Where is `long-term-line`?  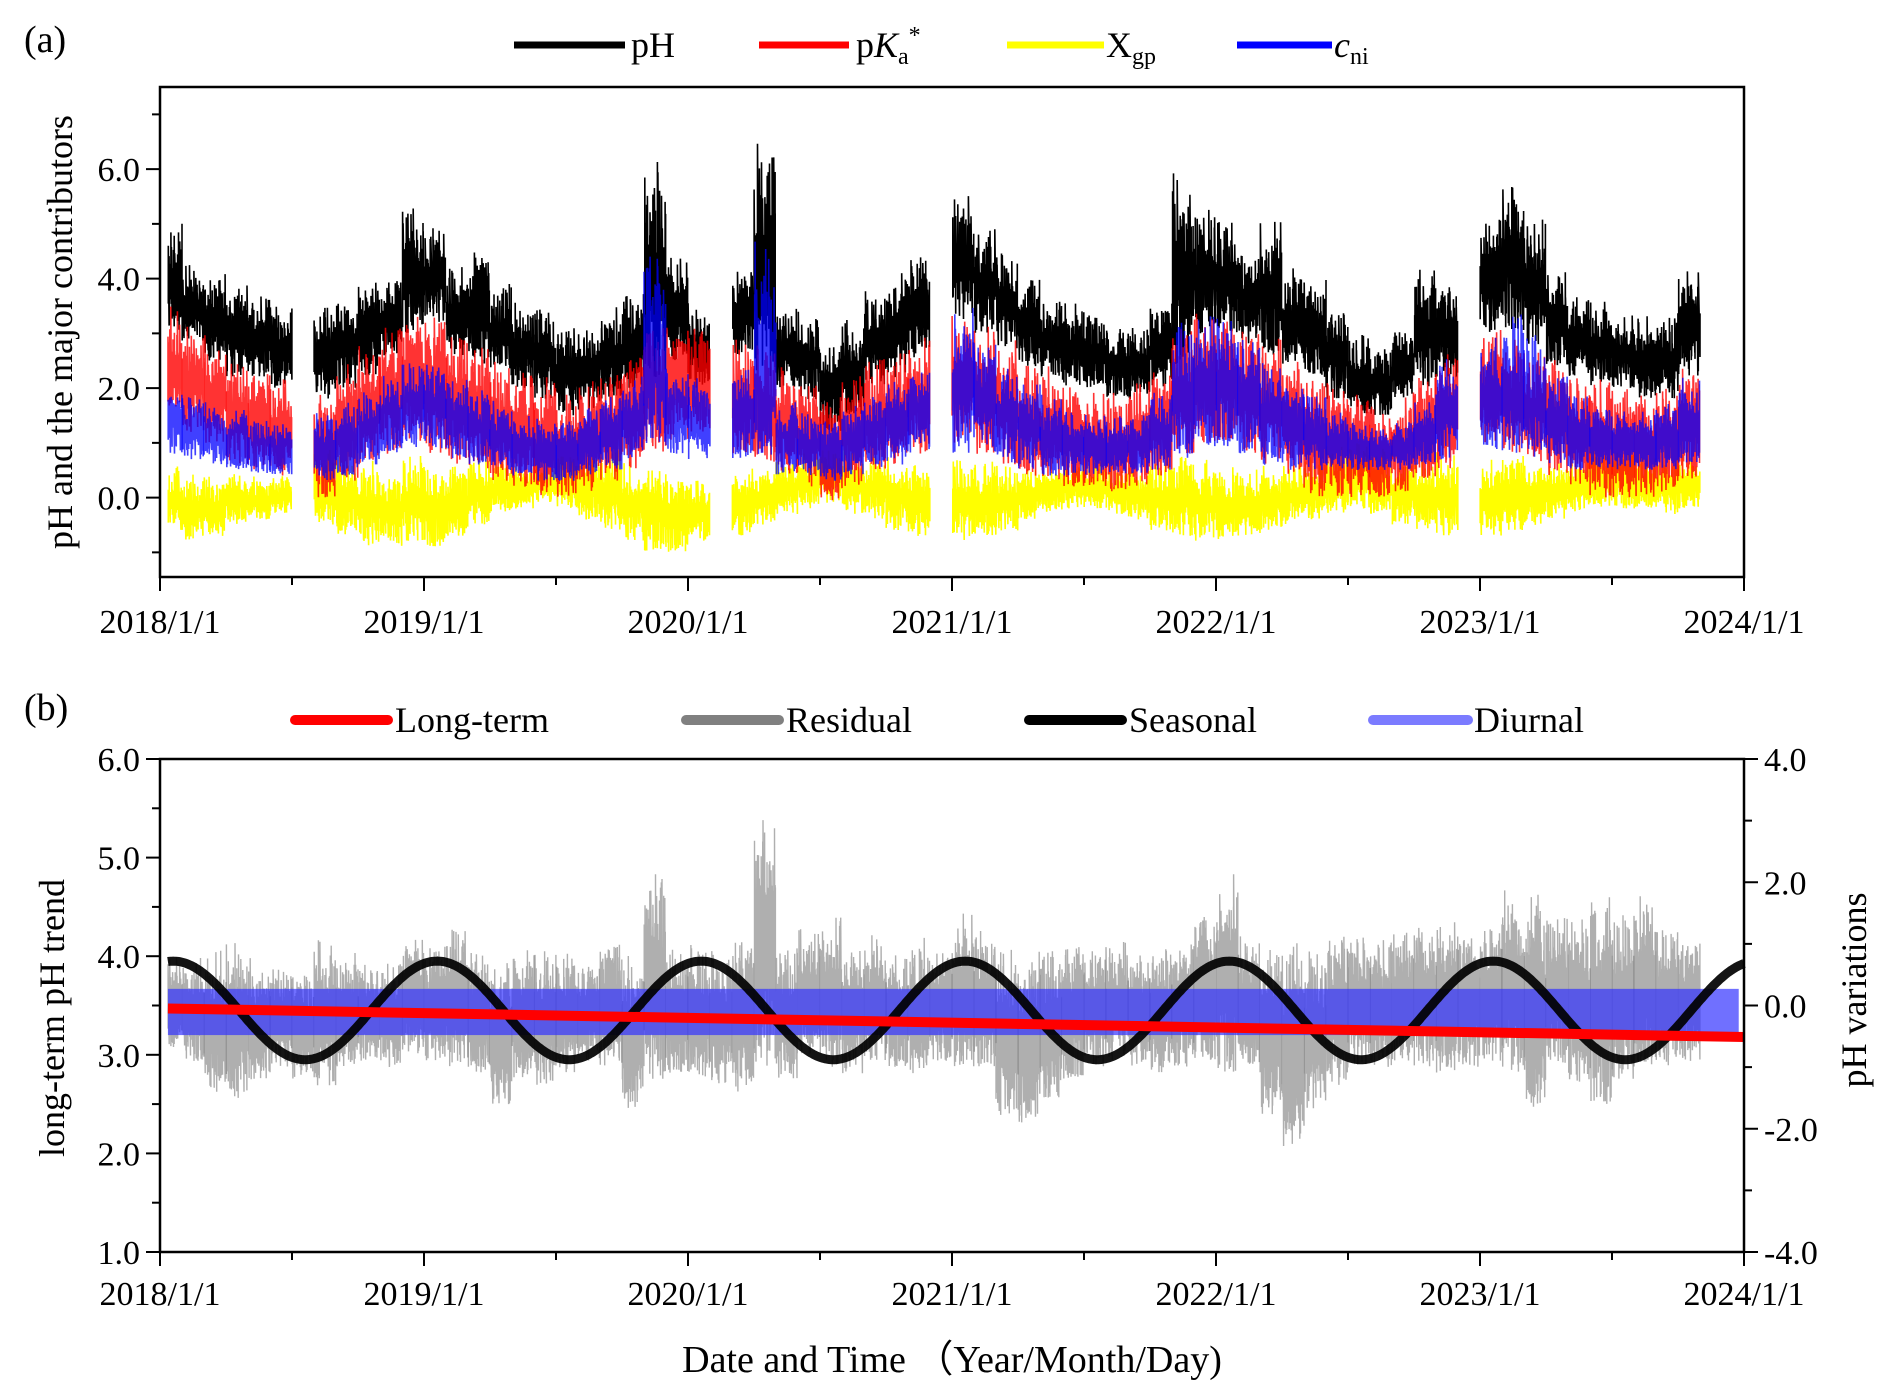 long-term-line is located at coordinates (956, 1023).